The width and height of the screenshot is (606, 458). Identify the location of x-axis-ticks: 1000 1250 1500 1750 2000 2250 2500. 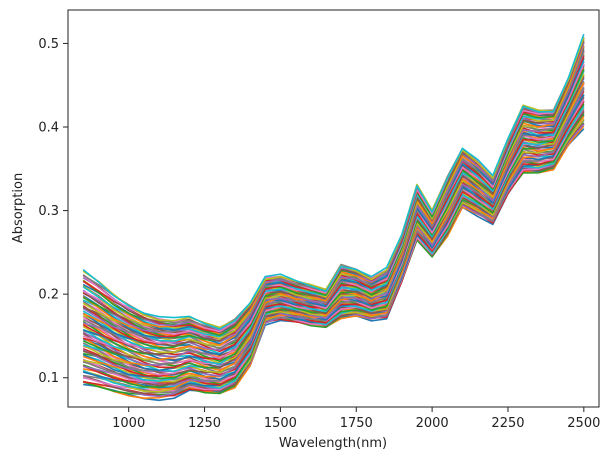
(356, 419).